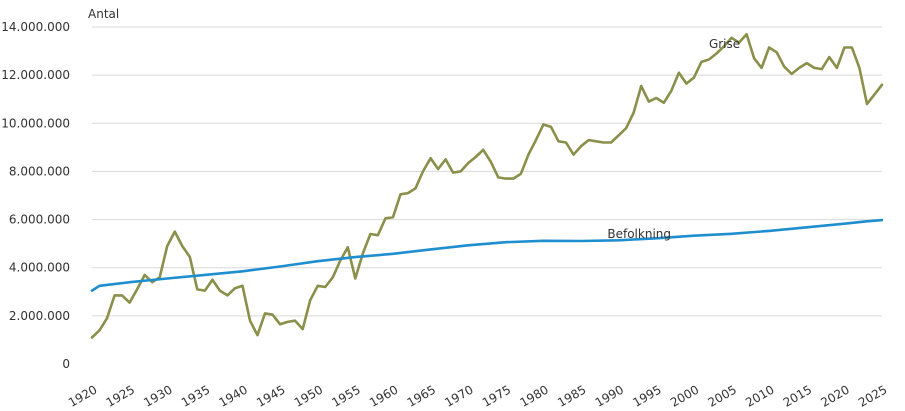 Image resolution: width=905 pixels, height=411 pixels. I want to click on y-tick-label: 6.000.000, so click(39, 220).